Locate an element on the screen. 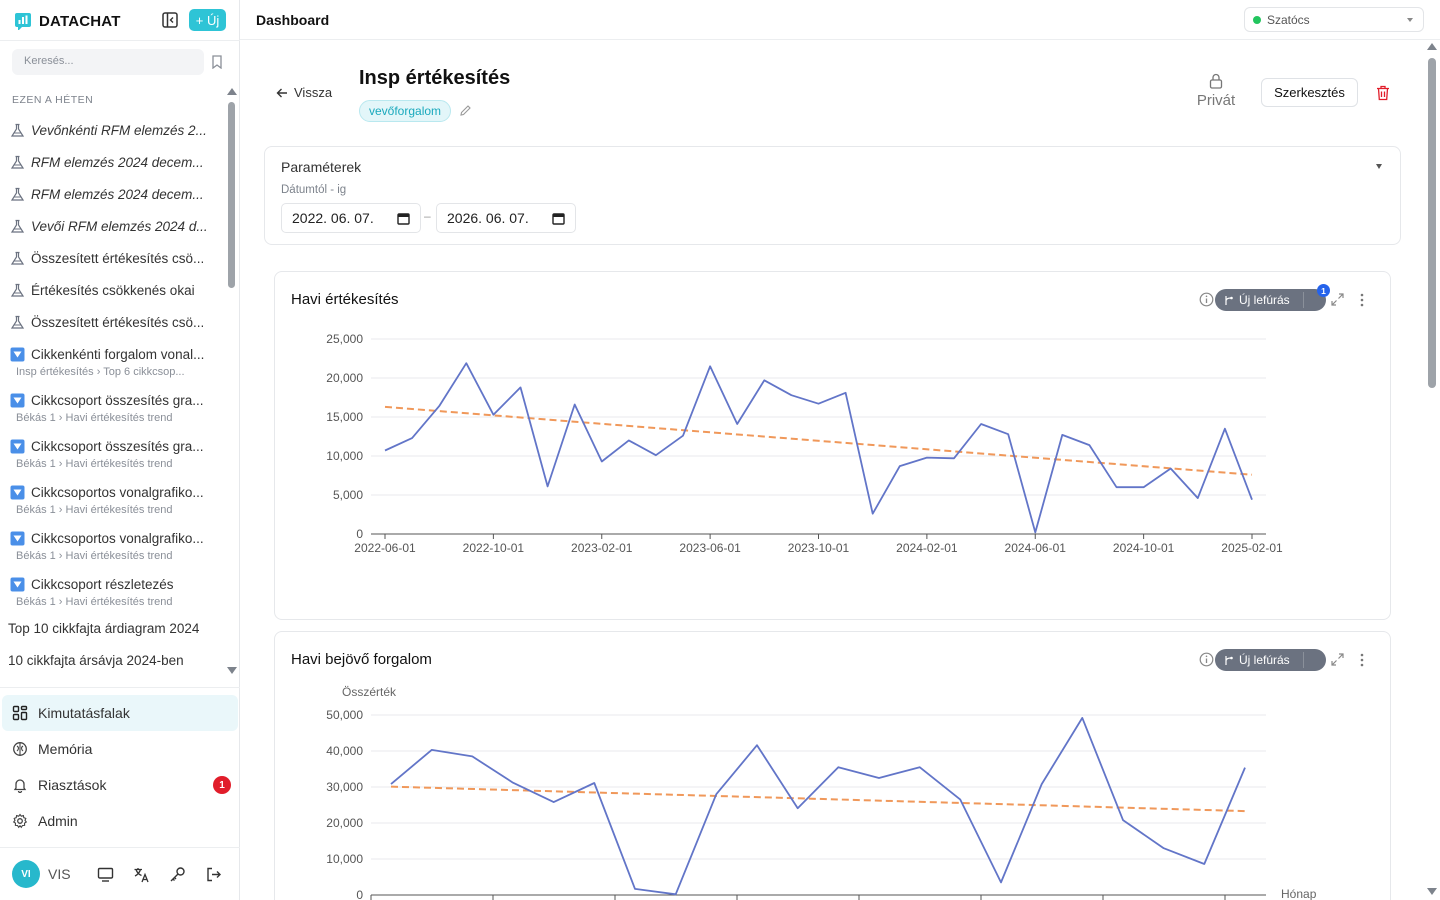 The height and width of the screenshot is (900, 1440). new-chat-button: + Új is located at coordinates (207, 20).